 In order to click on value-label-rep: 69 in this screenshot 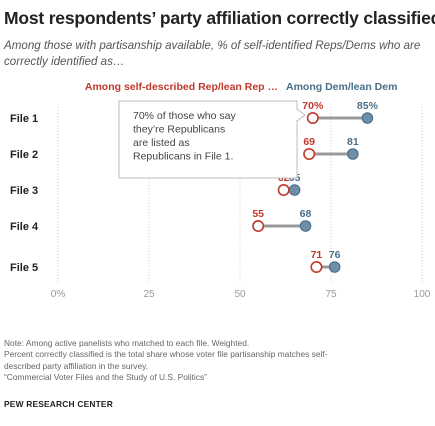, I will do `click(309, 142)`.